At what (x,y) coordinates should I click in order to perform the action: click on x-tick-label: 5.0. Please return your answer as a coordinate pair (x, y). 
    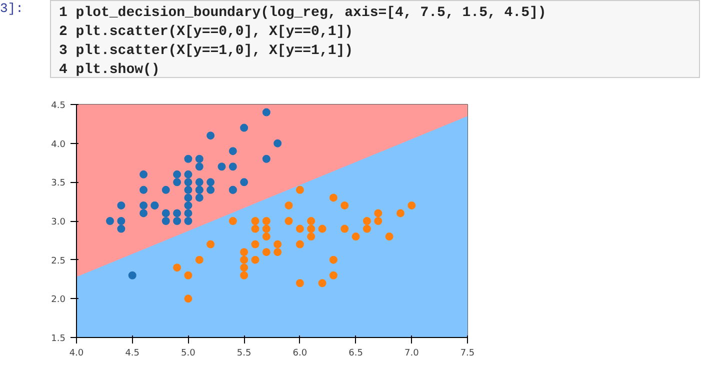
    Looking at the image, I should click on (188, 353).